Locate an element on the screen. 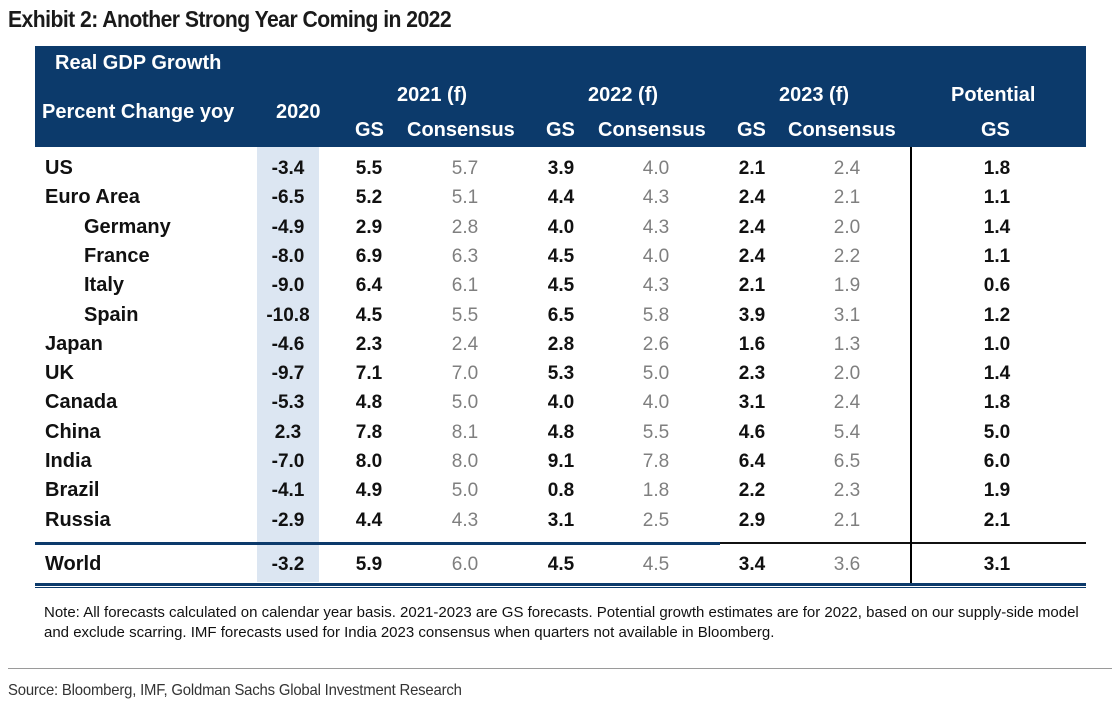  row-label-euro-area: Euro Area is located at coordinates (92, 197).